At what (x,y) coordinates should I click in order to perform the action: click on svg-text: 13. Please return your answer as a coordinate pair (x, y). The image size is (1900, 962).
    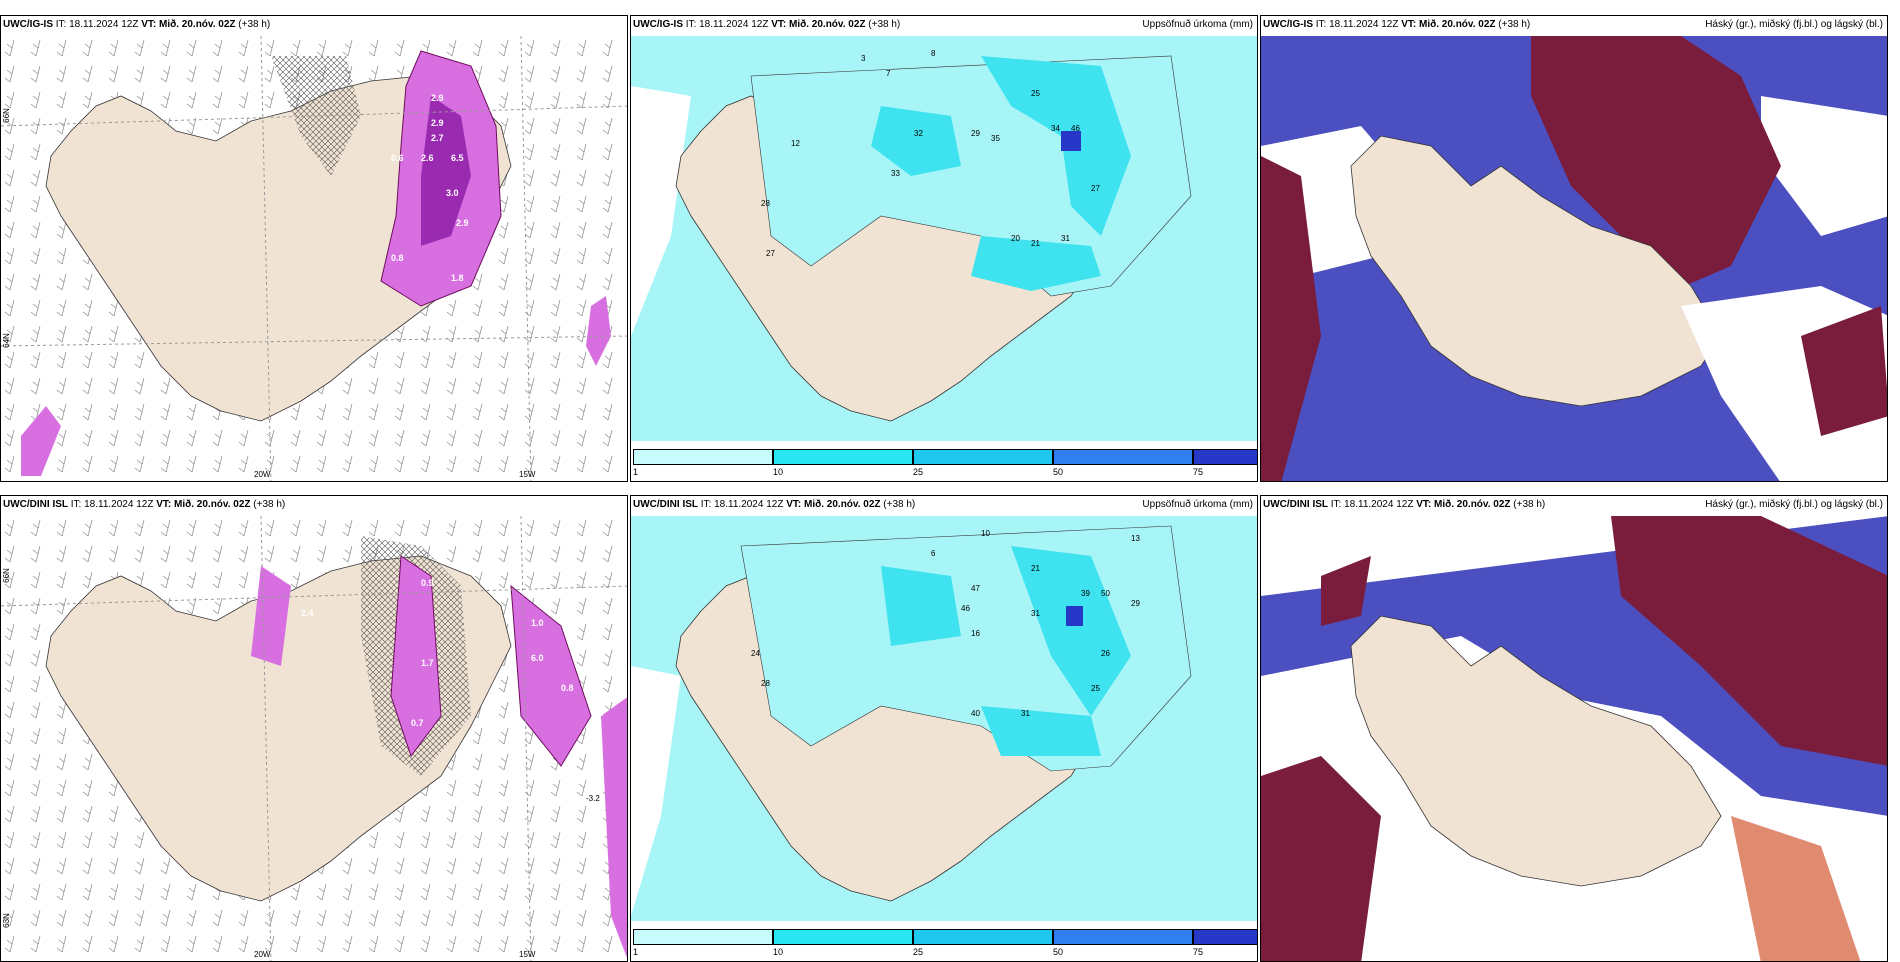
    Looking at the image, I should click on (1135, 538).